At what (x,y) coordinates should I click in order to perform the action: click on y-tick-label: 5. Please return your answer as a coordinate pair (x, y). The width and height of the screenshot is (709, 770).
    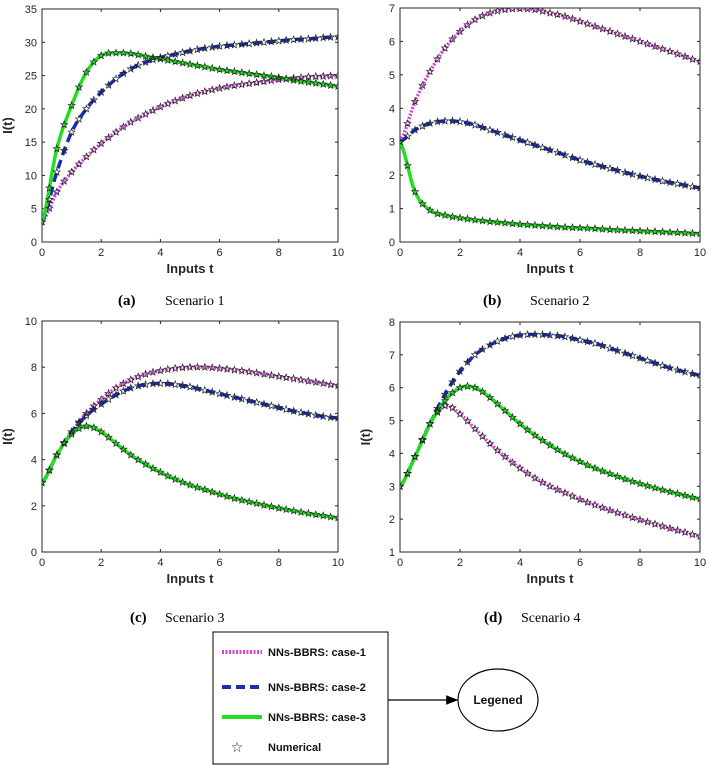
    Looking at the image, I should click on (34, 210).